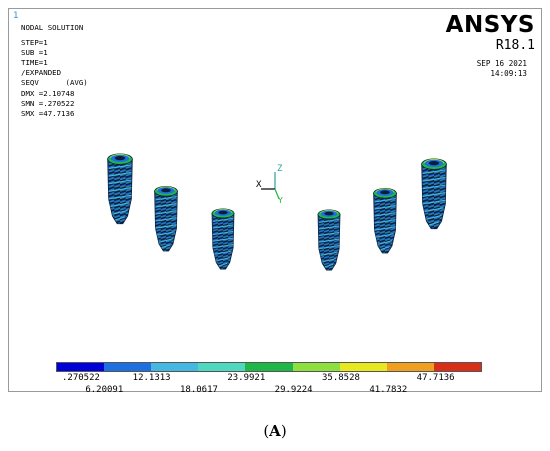 This screenshot has height=451, width=550. I want to click on legend-label-bottom: 41.7832, so click(388, 390).